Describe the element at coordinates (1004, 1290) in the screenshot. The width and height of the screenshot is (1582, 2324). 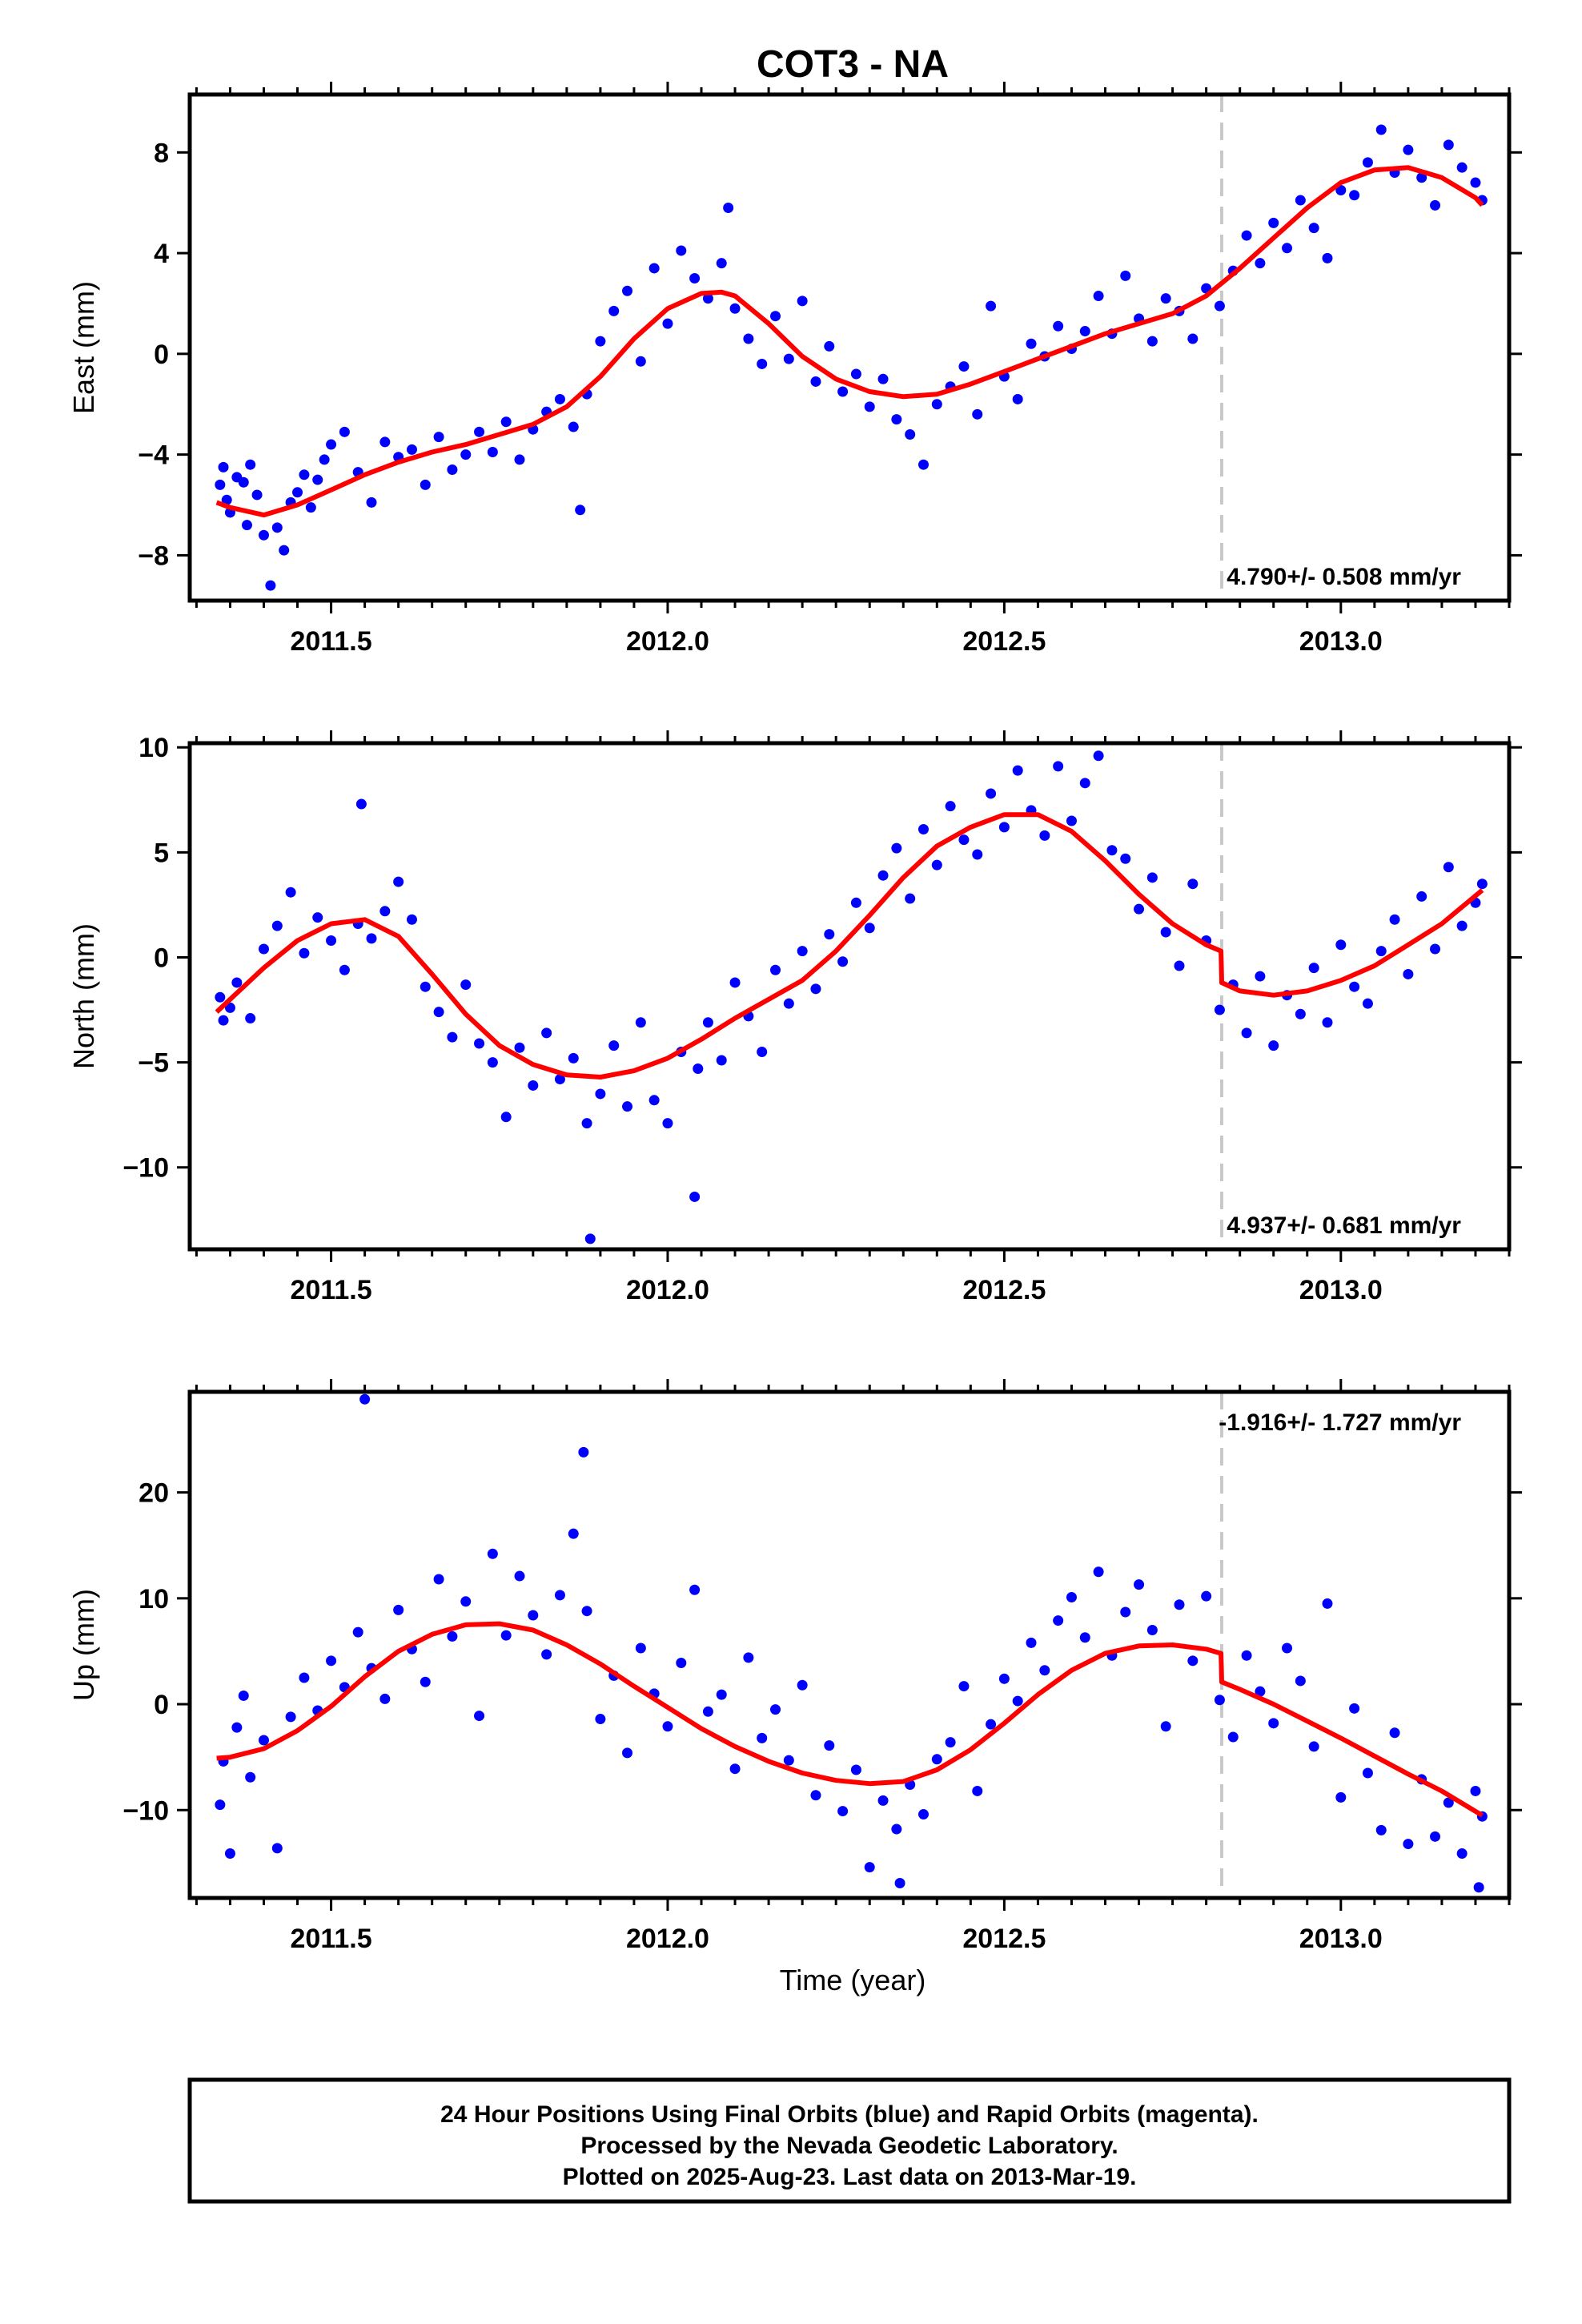
I see `north-x-tick-label: 2012.5` at that location.